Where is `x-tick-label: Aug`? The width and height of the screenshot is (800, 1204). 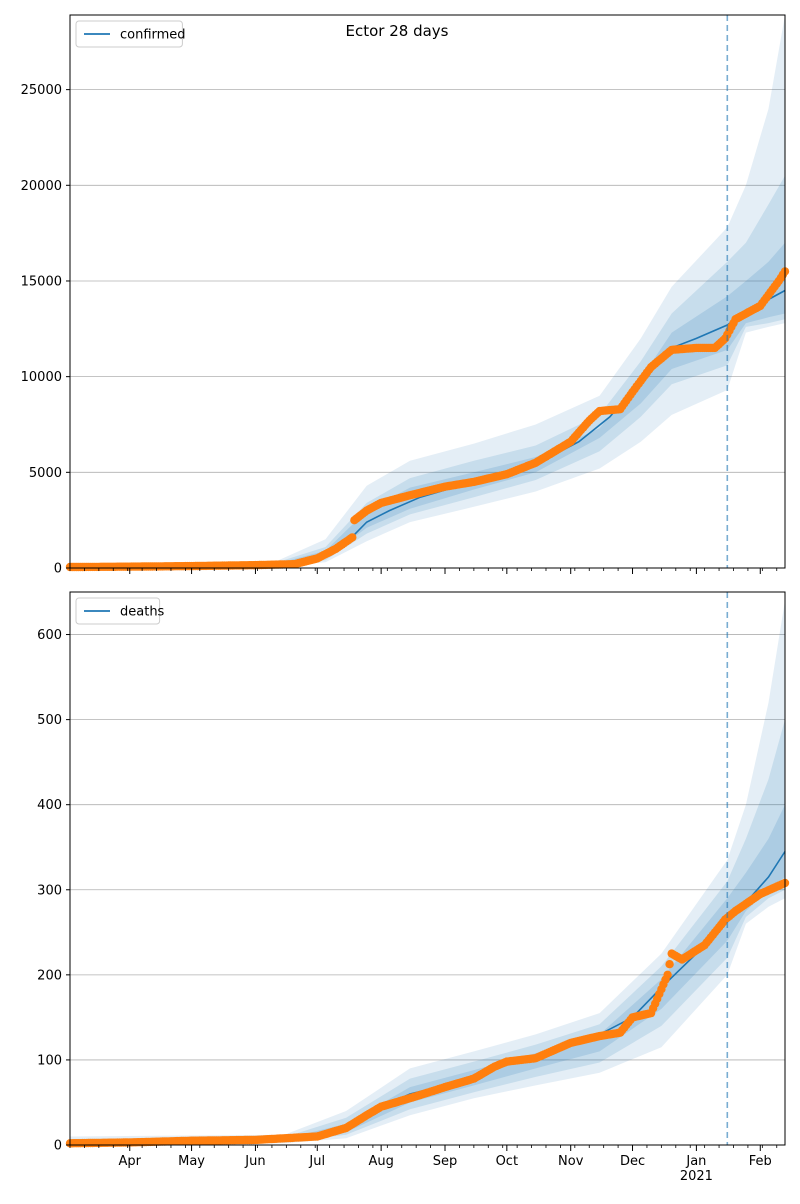 x-tick-label: Aug is located at coordinates (380, 1161).